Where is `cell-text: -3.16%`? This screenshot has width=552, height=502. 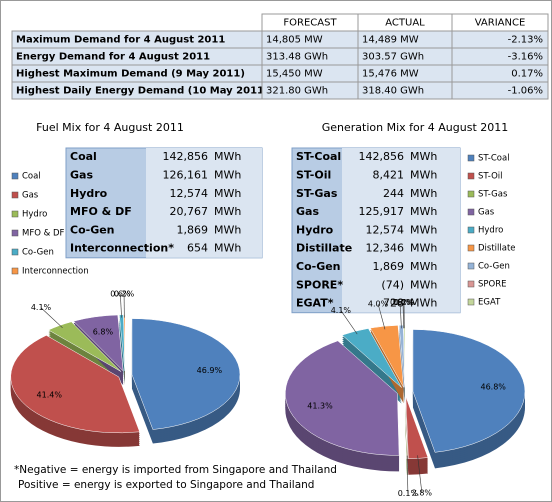 cell-text: -3.16% is located at coordinates (525, 57).